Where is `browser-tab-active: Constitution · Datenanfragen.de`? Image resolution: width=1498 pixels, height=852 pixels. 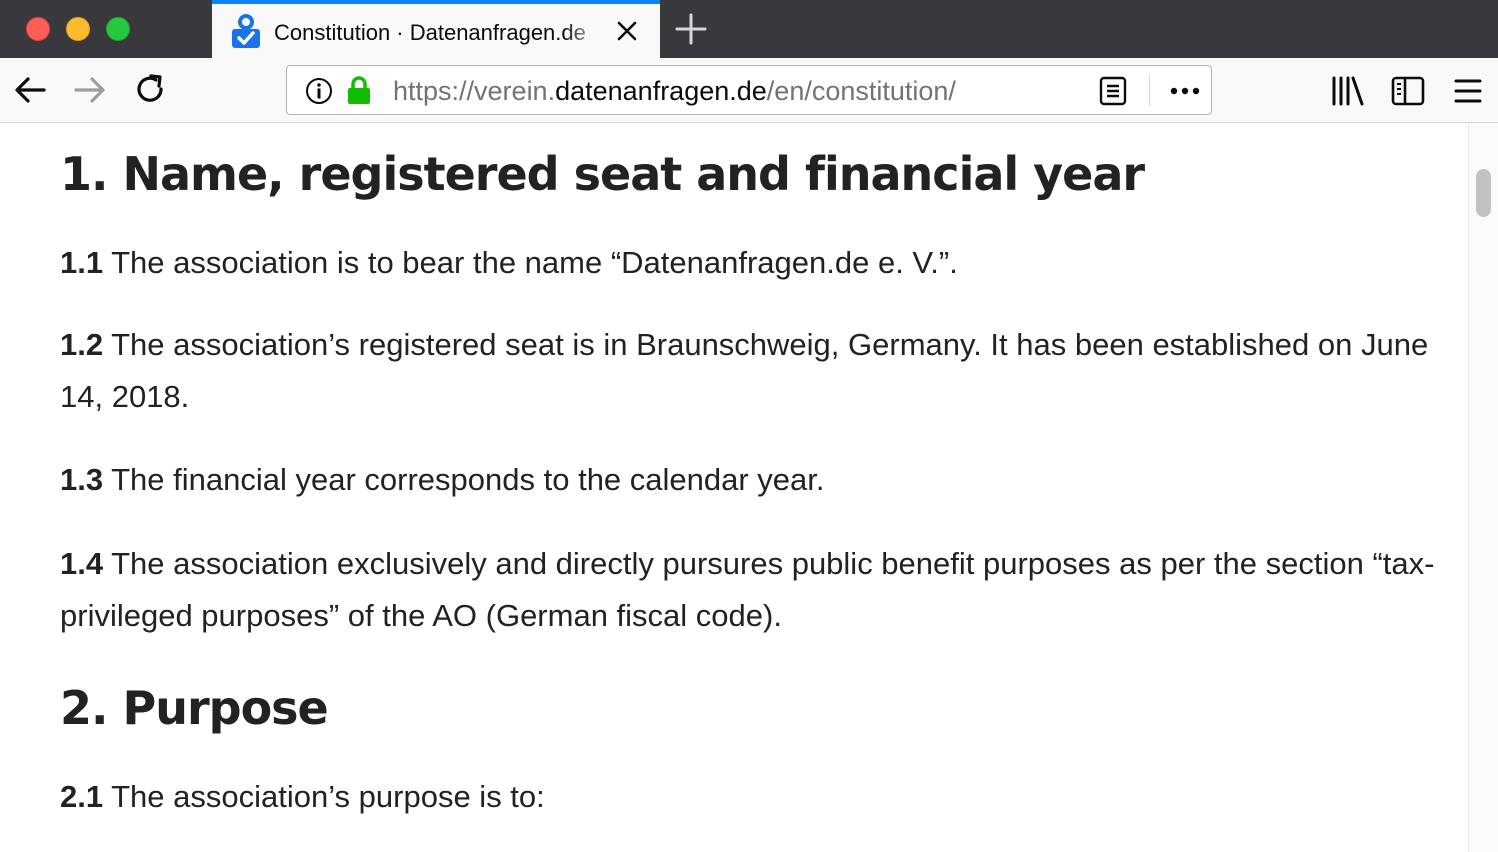
browser-tab-active: Constitution · Datenanfragen.de is located at coordinates (436, 29).